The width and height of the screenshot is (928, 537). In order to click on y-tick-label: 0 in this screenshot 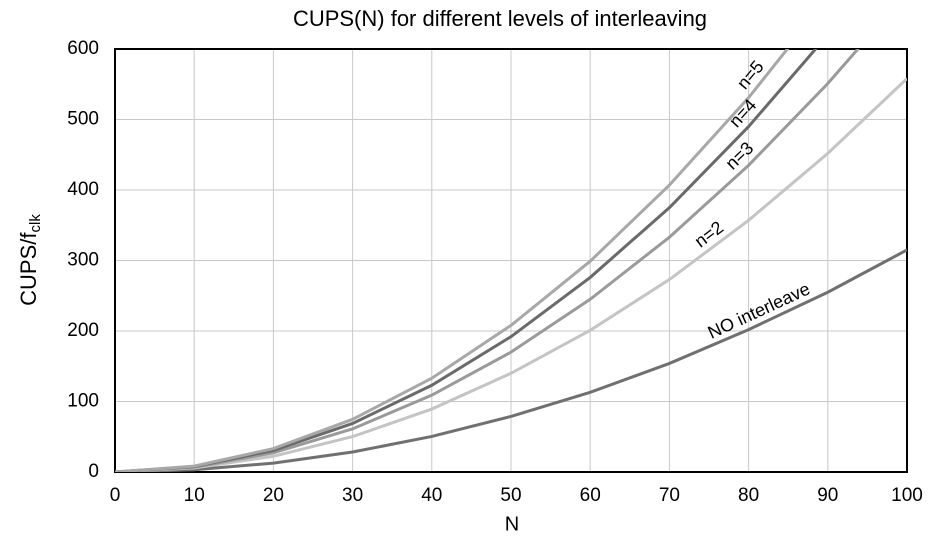, I will do `click(93, 471)`.